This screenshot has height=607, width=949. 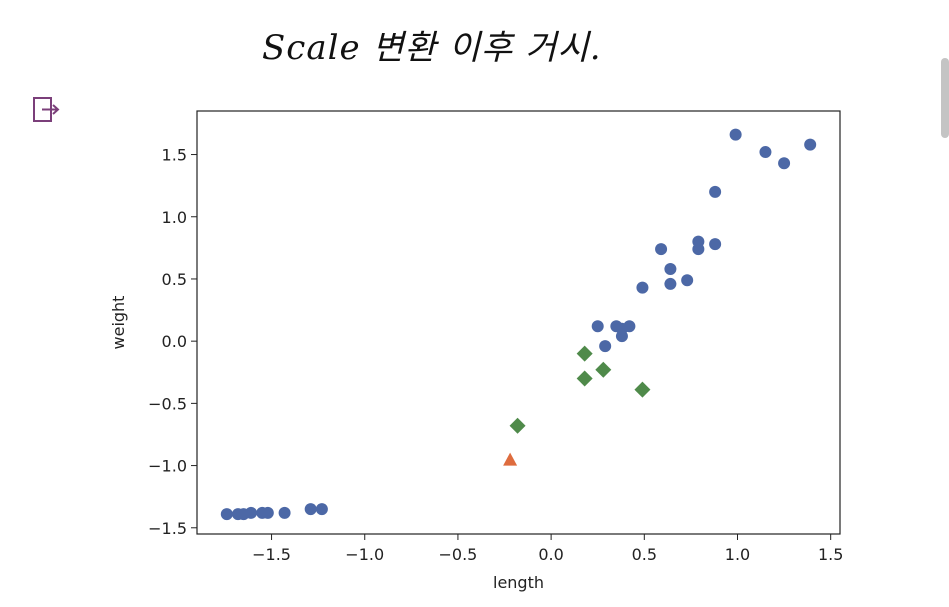 I want to click on y-tick-label: −1.5, so click(x=167, y=528).